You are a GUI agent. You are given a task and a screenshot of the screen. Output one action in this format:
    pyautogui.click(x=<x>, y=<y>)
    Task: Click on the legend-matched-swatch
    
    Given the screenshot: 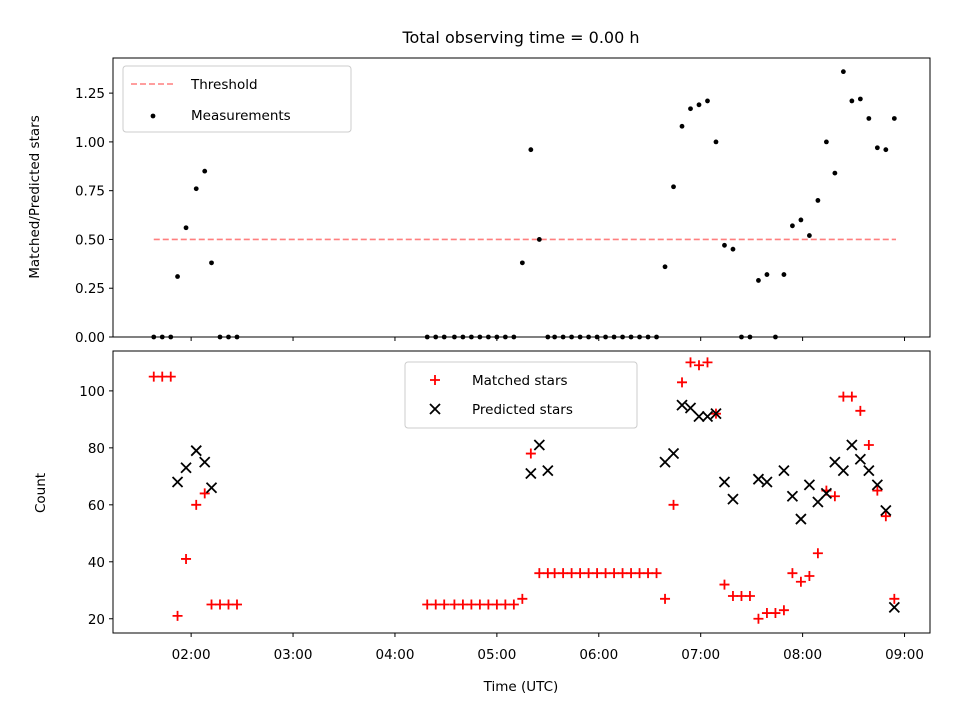 What is the action you would take?
    pyautogui.click(x=435, y=380)
    